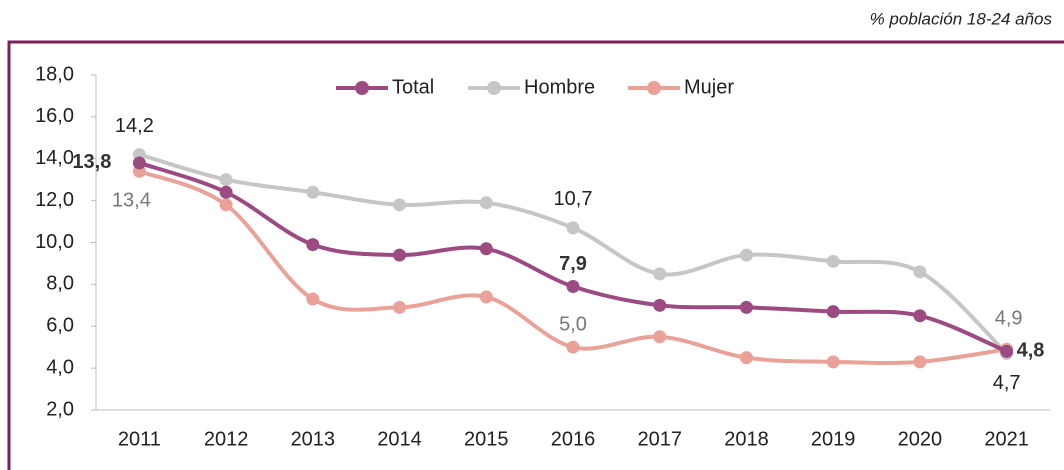  What do you see at coordinates (1006, 439) in the screenshot?
I see `x-tick-label: 2021` at bounding box center [1006, 439].